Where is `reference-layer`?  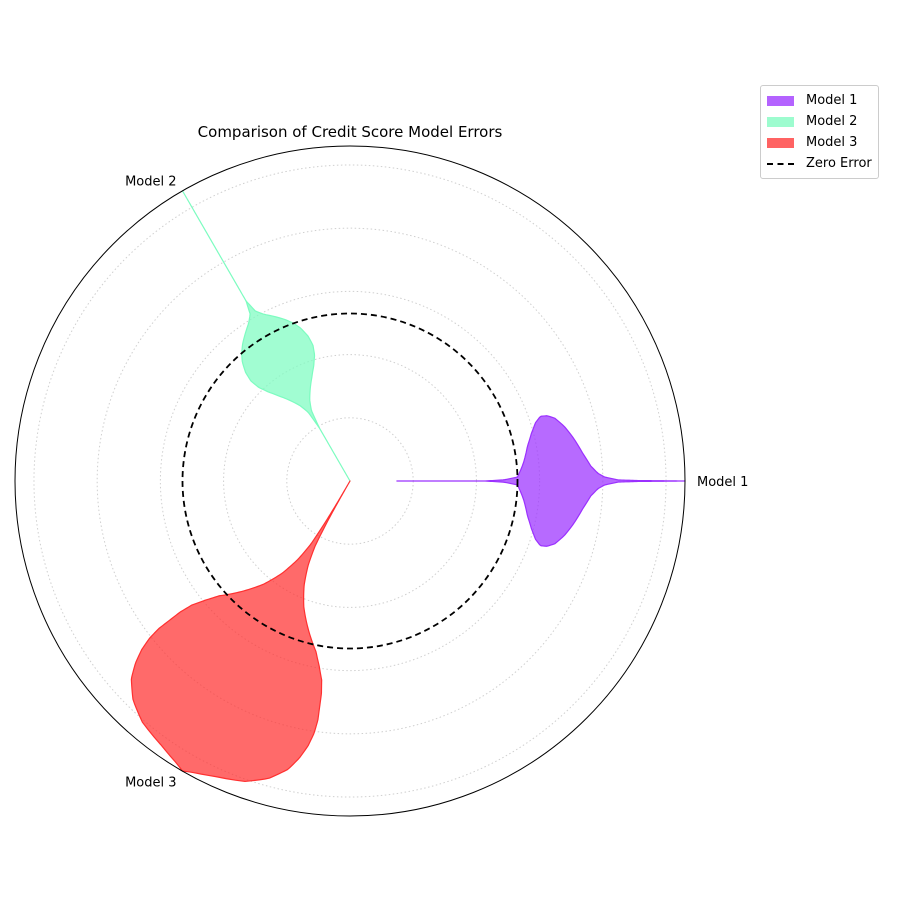 reference-layer is located at coordinates (350, 481).